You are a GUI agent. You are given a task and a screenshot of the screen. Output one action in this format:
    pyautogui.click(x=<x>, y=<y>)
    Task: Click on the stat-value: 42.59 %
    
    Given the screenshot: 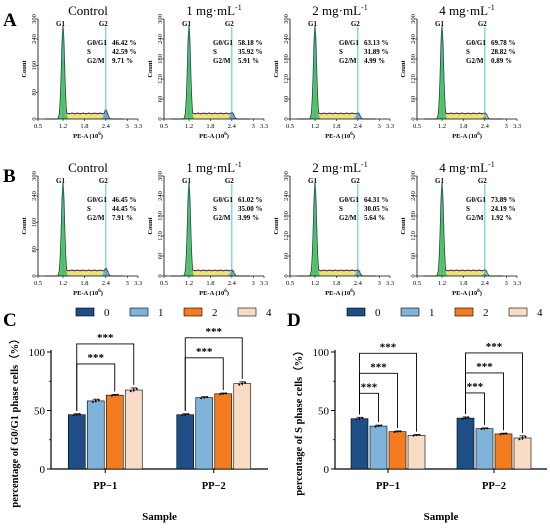 What is the action you would take?
    pyautogui.click(x=124, y=52)
    